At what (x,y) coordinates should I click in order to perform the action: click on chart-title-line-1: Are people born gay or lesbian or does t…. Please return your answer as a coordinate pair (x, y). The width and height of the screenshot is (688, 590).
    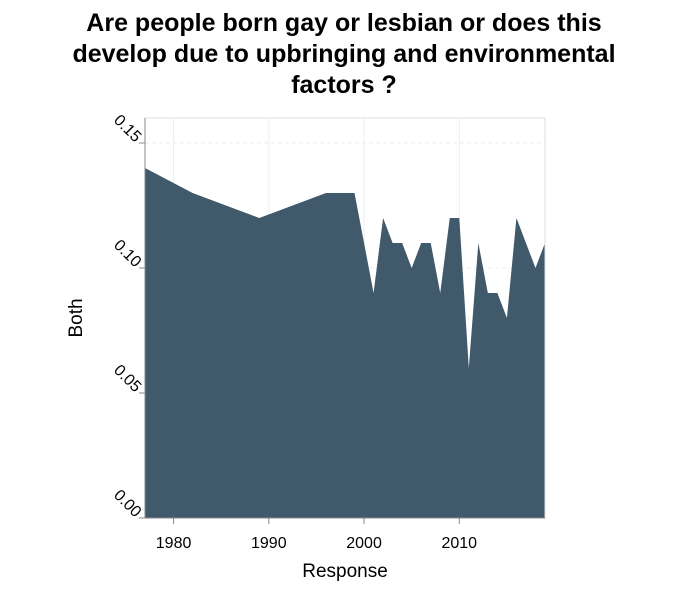
    Looking at the image, I should click on (344, 23).